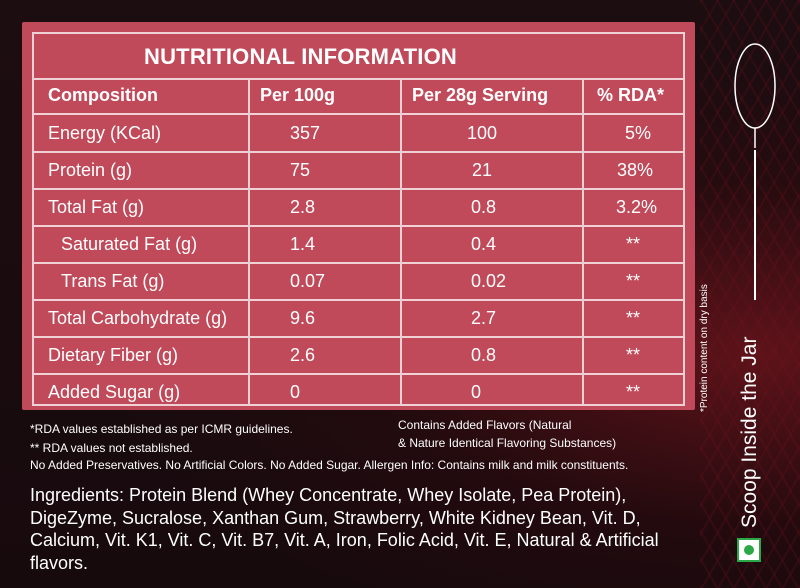 The image size is (800, 588). What do you see at coordinates (138, 318) in the screenshot?
I see `row-label: Total Carbohydrate (g)` at bounding box center [138, 318].